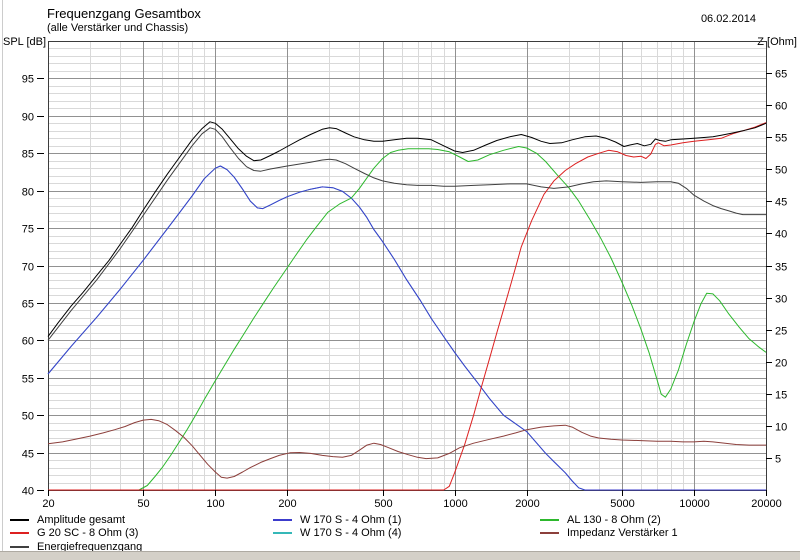 The image size is (800, 560). What do you see at coordinates (777, 42) in the screenshot?
I see `right-axis-label: Z [Ohm]` at bounding box center [777, 42].